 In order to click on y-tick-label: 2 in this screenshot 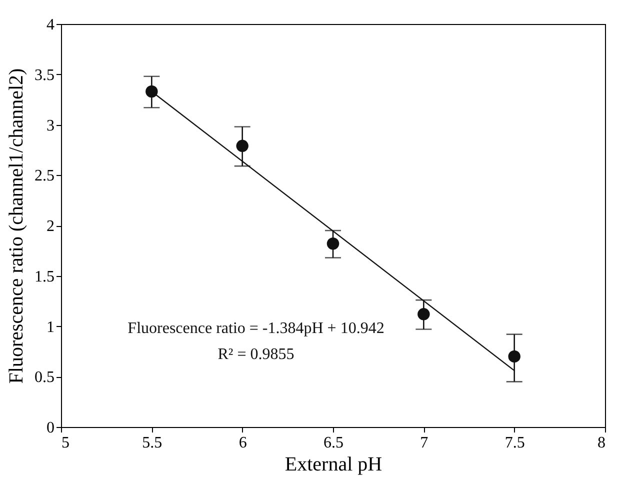, I will do `click(50, 226)`.